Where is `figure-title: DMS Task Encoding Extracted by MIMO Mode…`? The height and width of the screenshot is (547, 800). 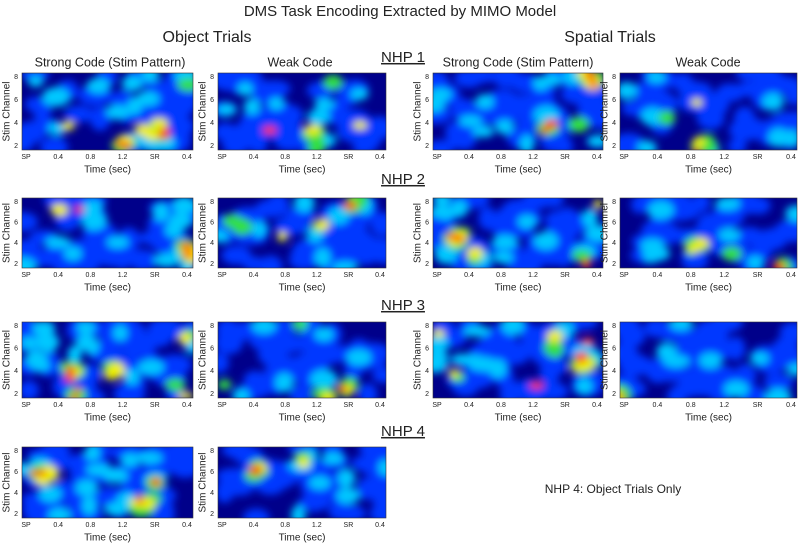
figure-title: DMS Task Encoding Extracted by MIMO Mode… is located at coordinates (400, 11).